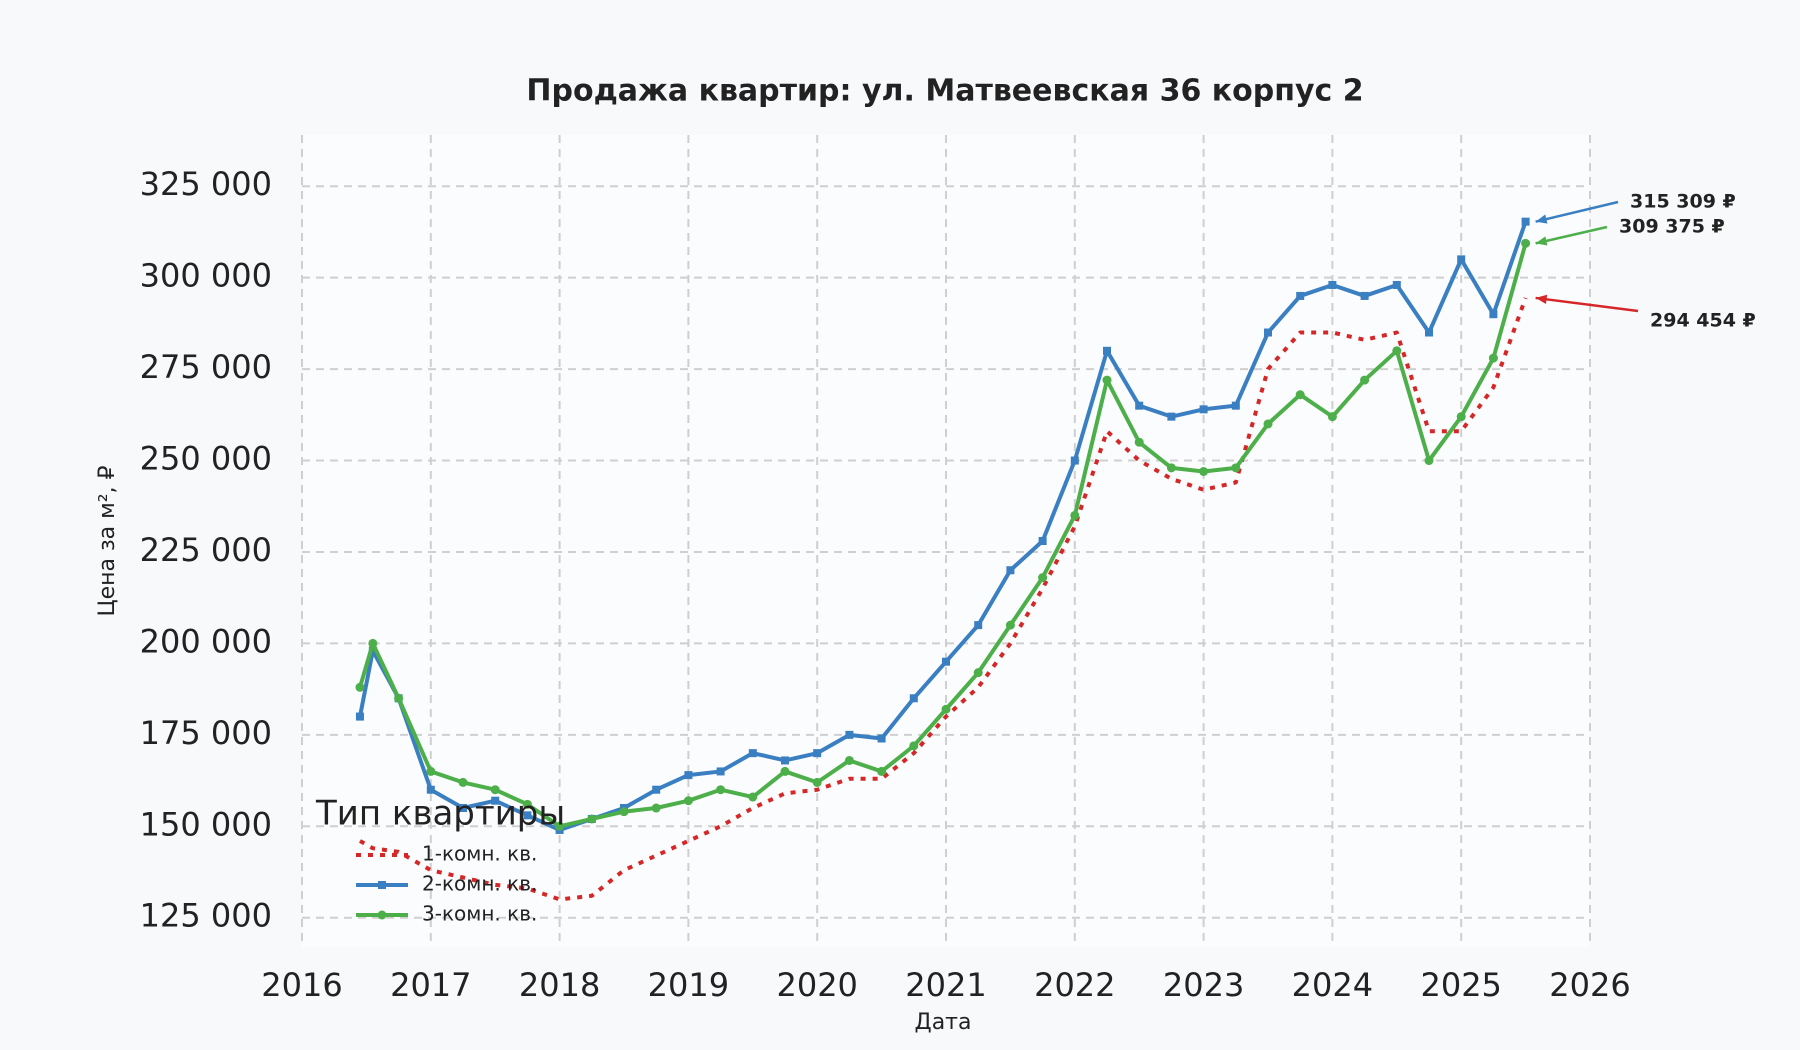  Describe the element at coordinates (1332, 985) in the screenshot. I see `x-tick-label: 2024` at that location.